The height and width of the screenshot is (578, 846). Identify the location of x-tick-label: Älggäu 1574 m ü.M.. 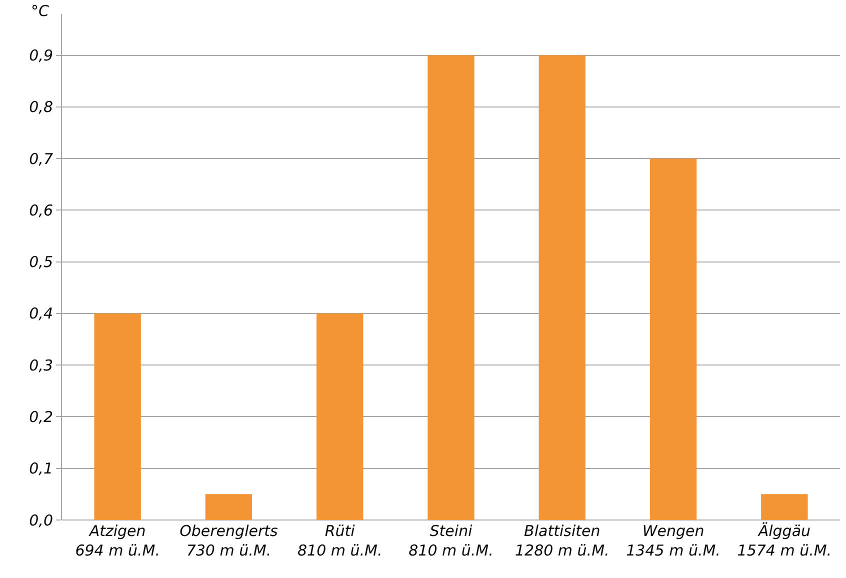
(784, 541).